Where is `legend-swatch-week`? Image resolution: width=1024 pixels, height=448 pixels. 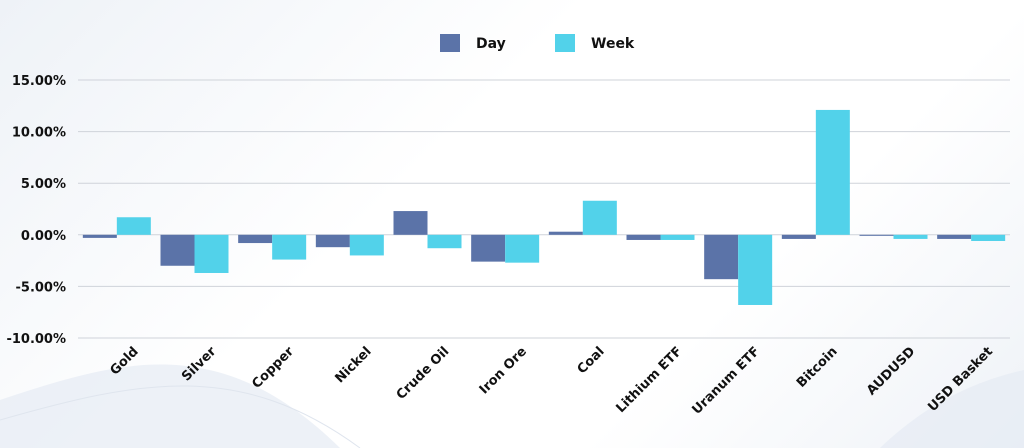 legend-swatch-week is located at coordinates (565, 43).